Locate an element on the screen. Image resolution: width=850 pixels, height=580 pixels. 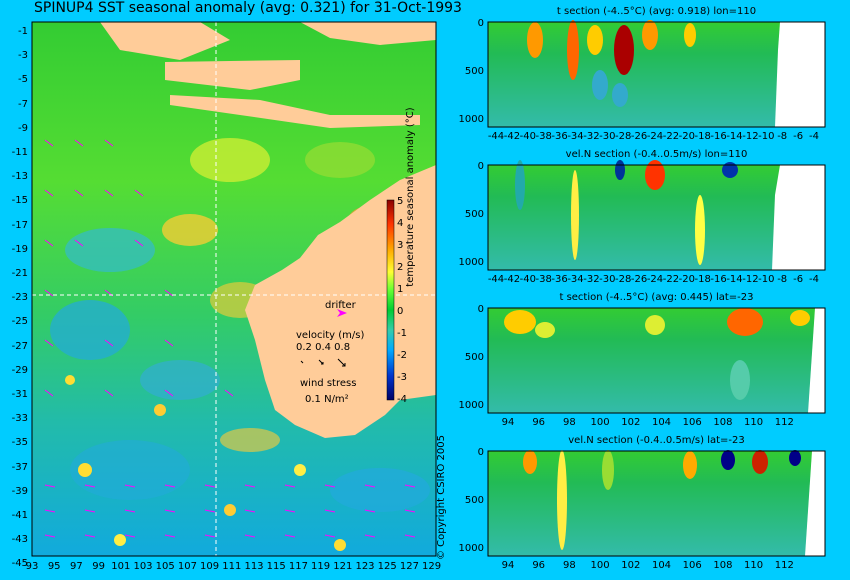
lon-tick-label: 103 is located at coordinates (143, 566).